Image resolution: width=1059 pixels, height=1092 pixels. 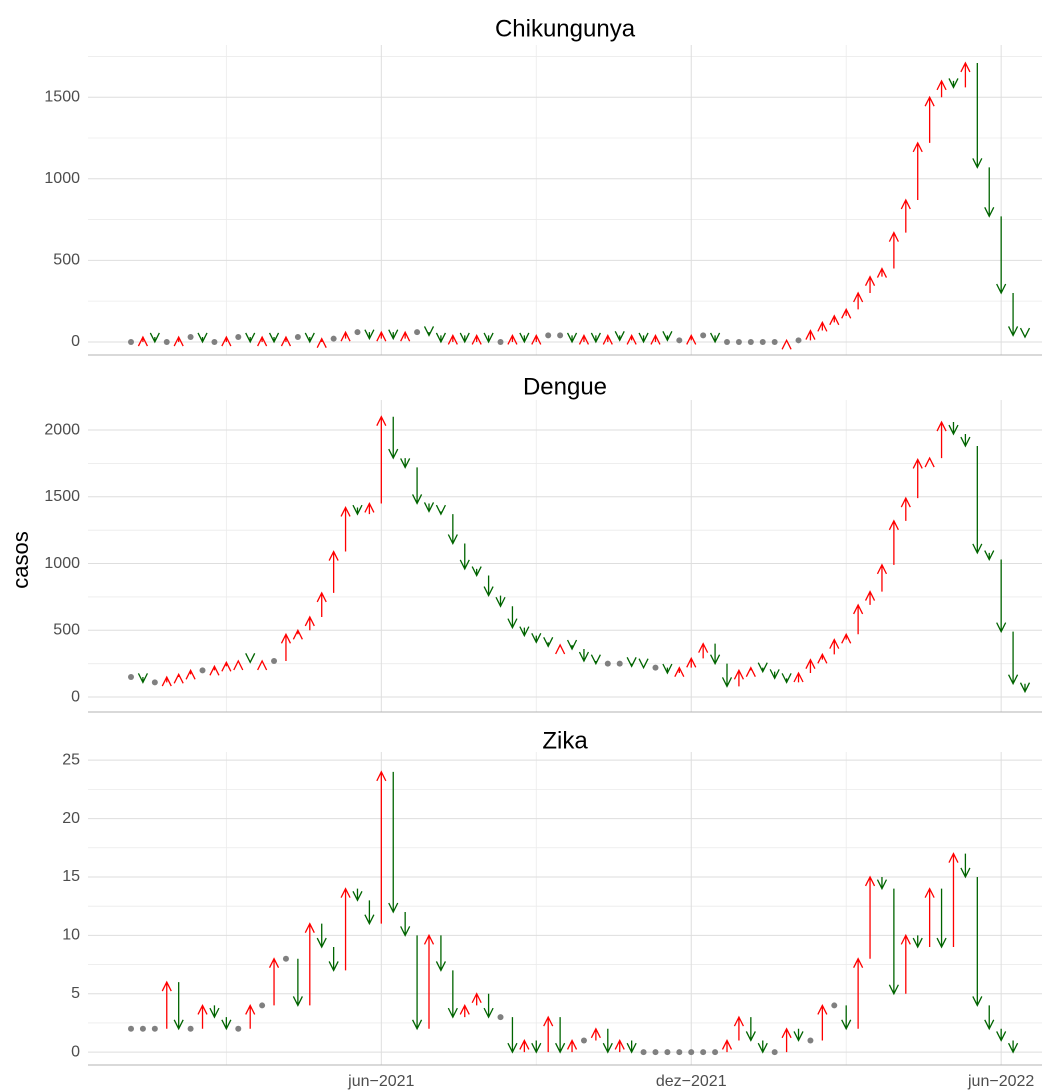 What do you see at coordinates (565, 28) in the screenshot?
I see `panel-title: Chikungunya` at bounding box center [565, 28].